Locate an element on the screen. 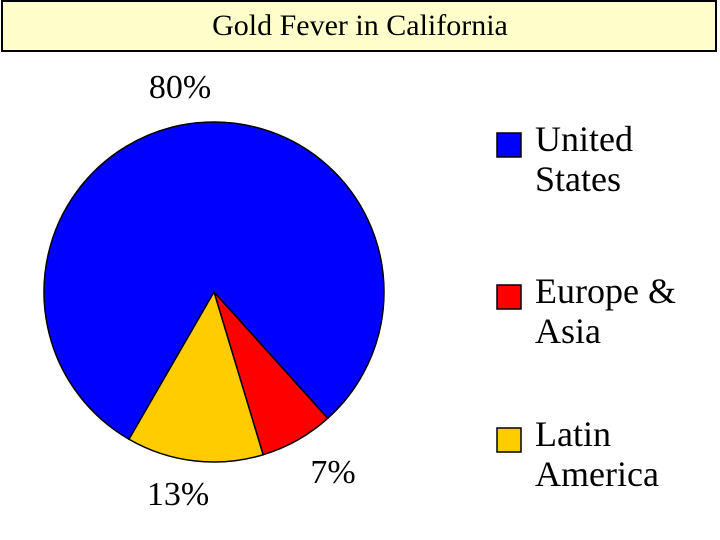 The image size is (720, 540). legend-label: United States is located at coordinates (584, 159).